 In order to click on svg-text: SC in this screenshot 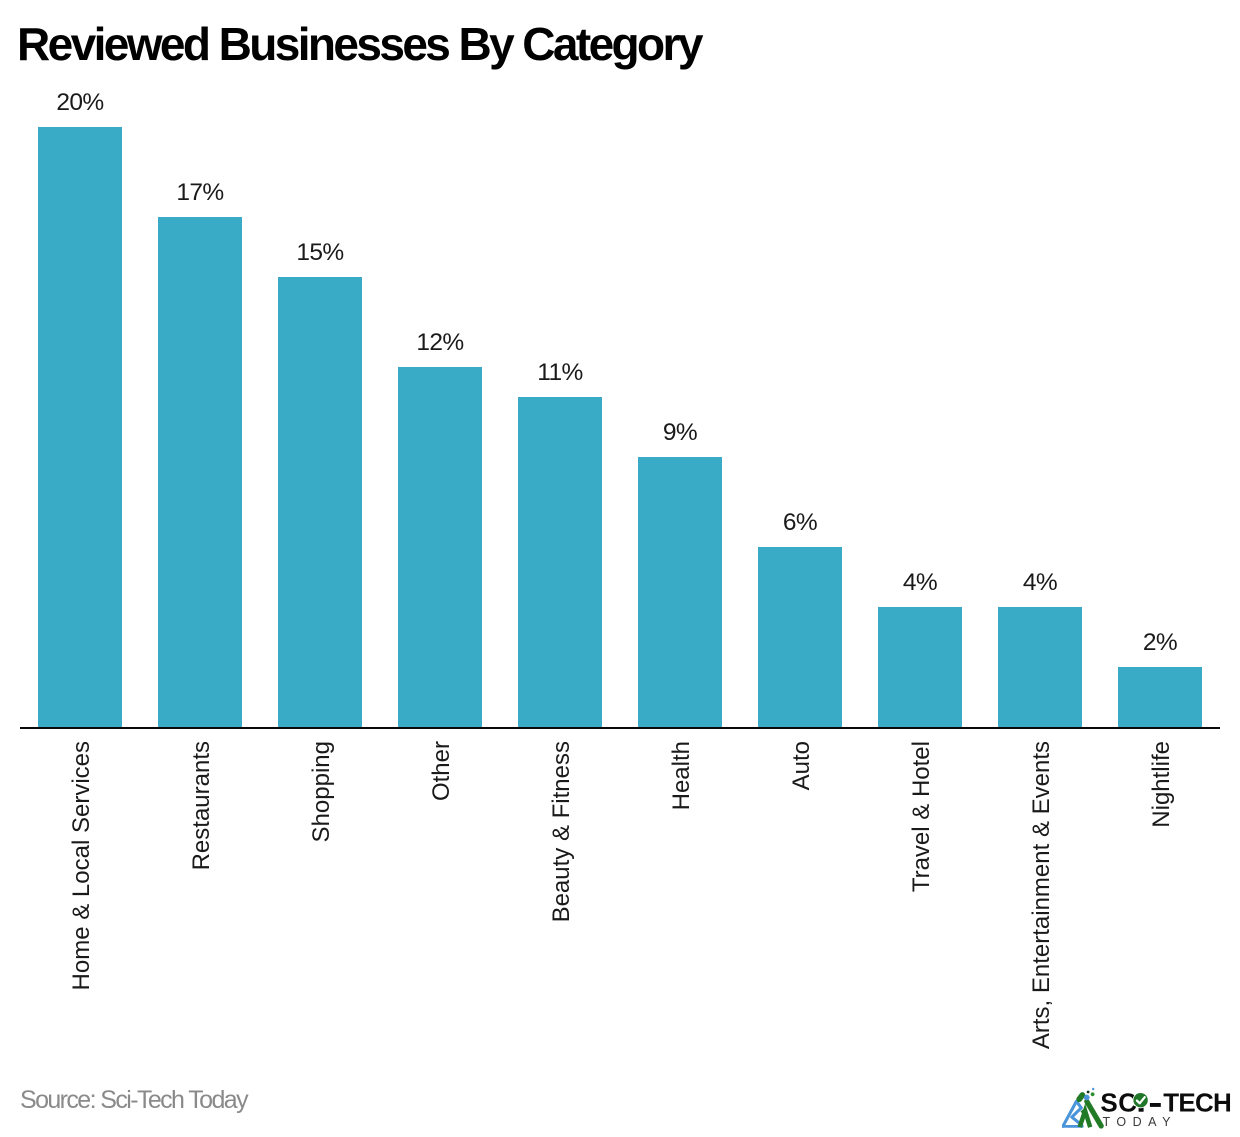, I will do `click(1118, 1103)`.